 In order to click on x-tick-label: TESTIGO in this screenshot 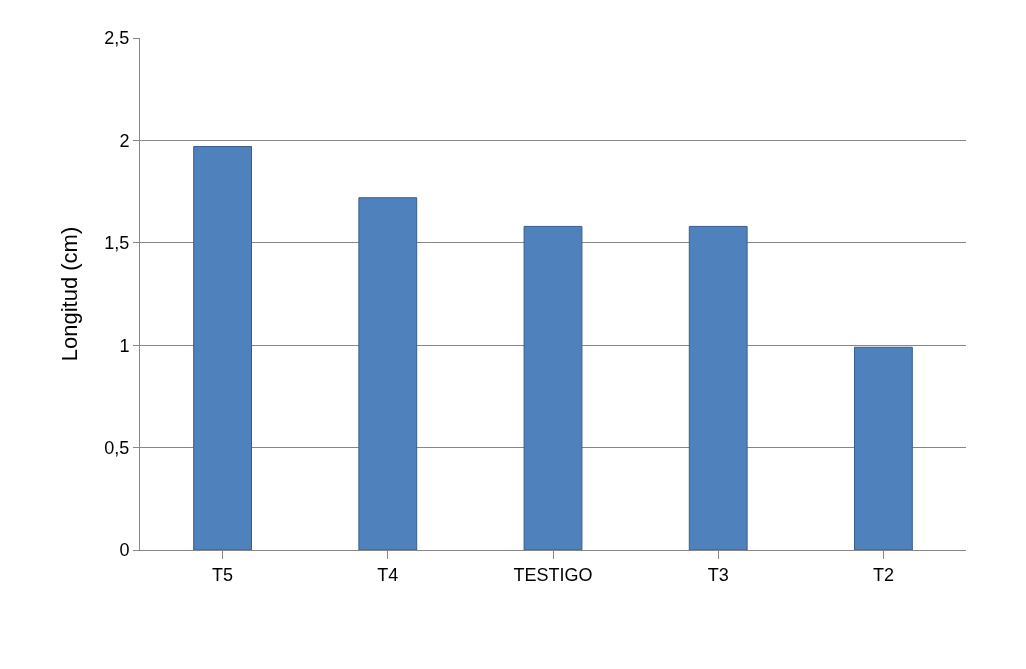, I will do `click(553, 574)`.